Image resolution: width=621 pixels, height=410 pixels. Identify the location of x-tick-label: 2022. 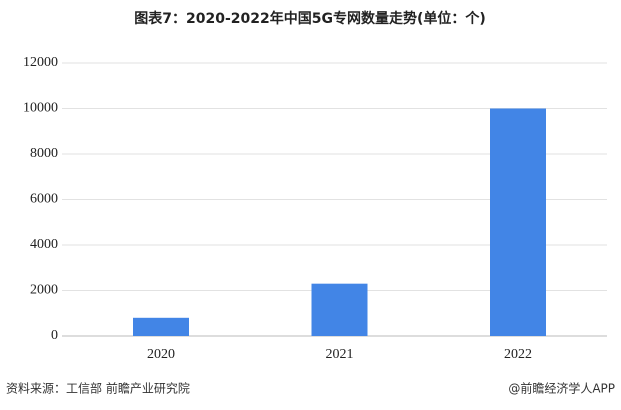
(518, 354).